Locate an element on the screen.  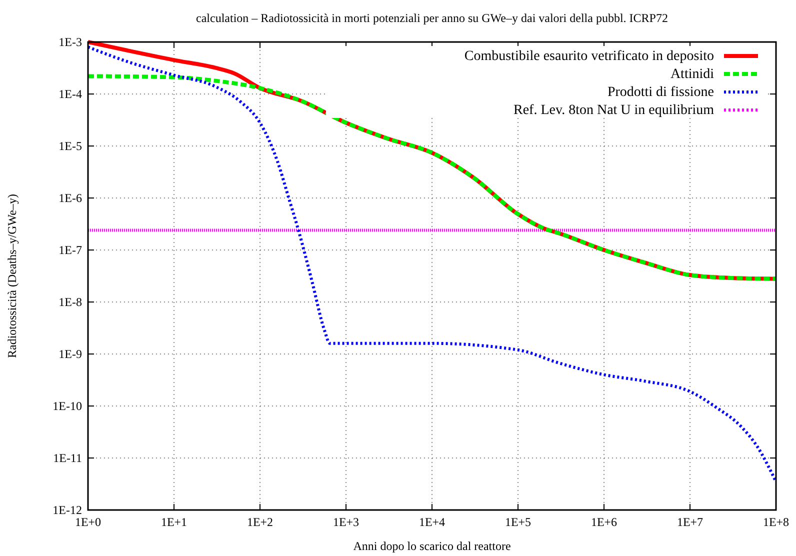
x-tick-label: 1E+6 is located at coordinates (604, 522).